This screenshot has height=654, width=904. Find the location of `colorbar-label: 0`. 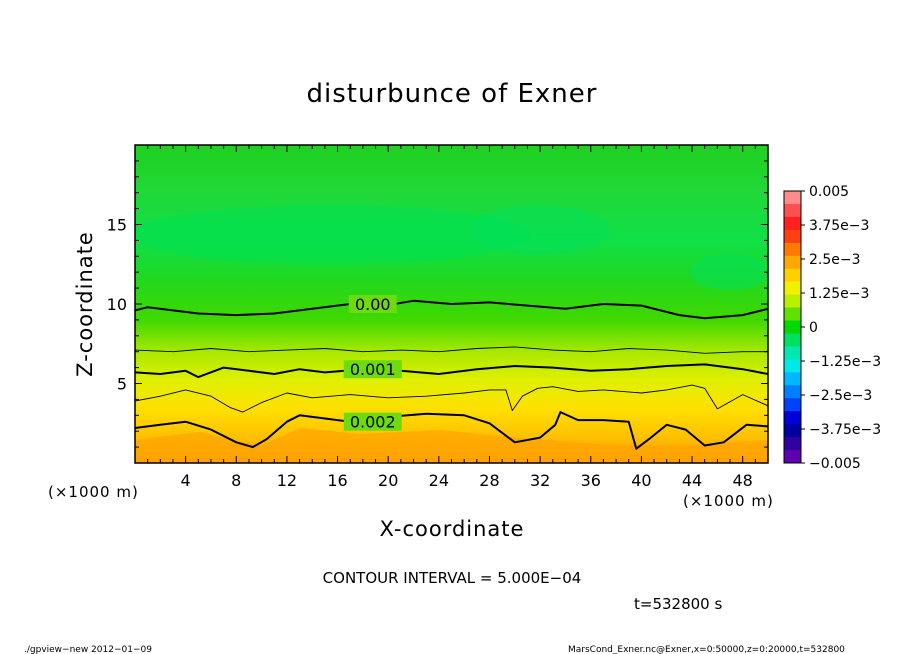

colorbar-label: 0 is located at coordinates (813, 328).